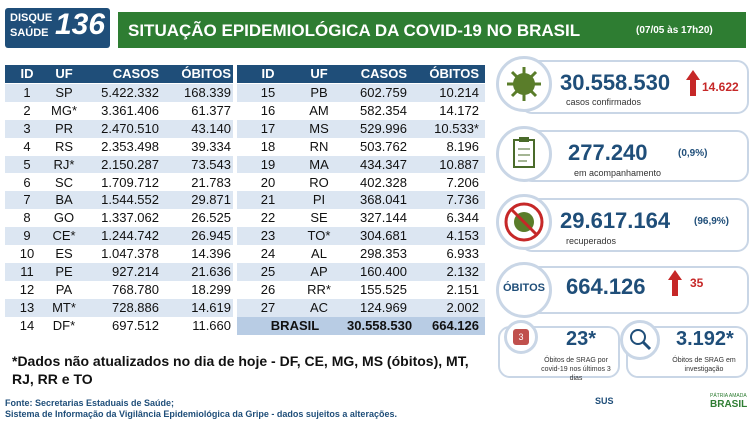 The image size is (754, 422). I want to click on table-cell: MG*, so click(64, 110).